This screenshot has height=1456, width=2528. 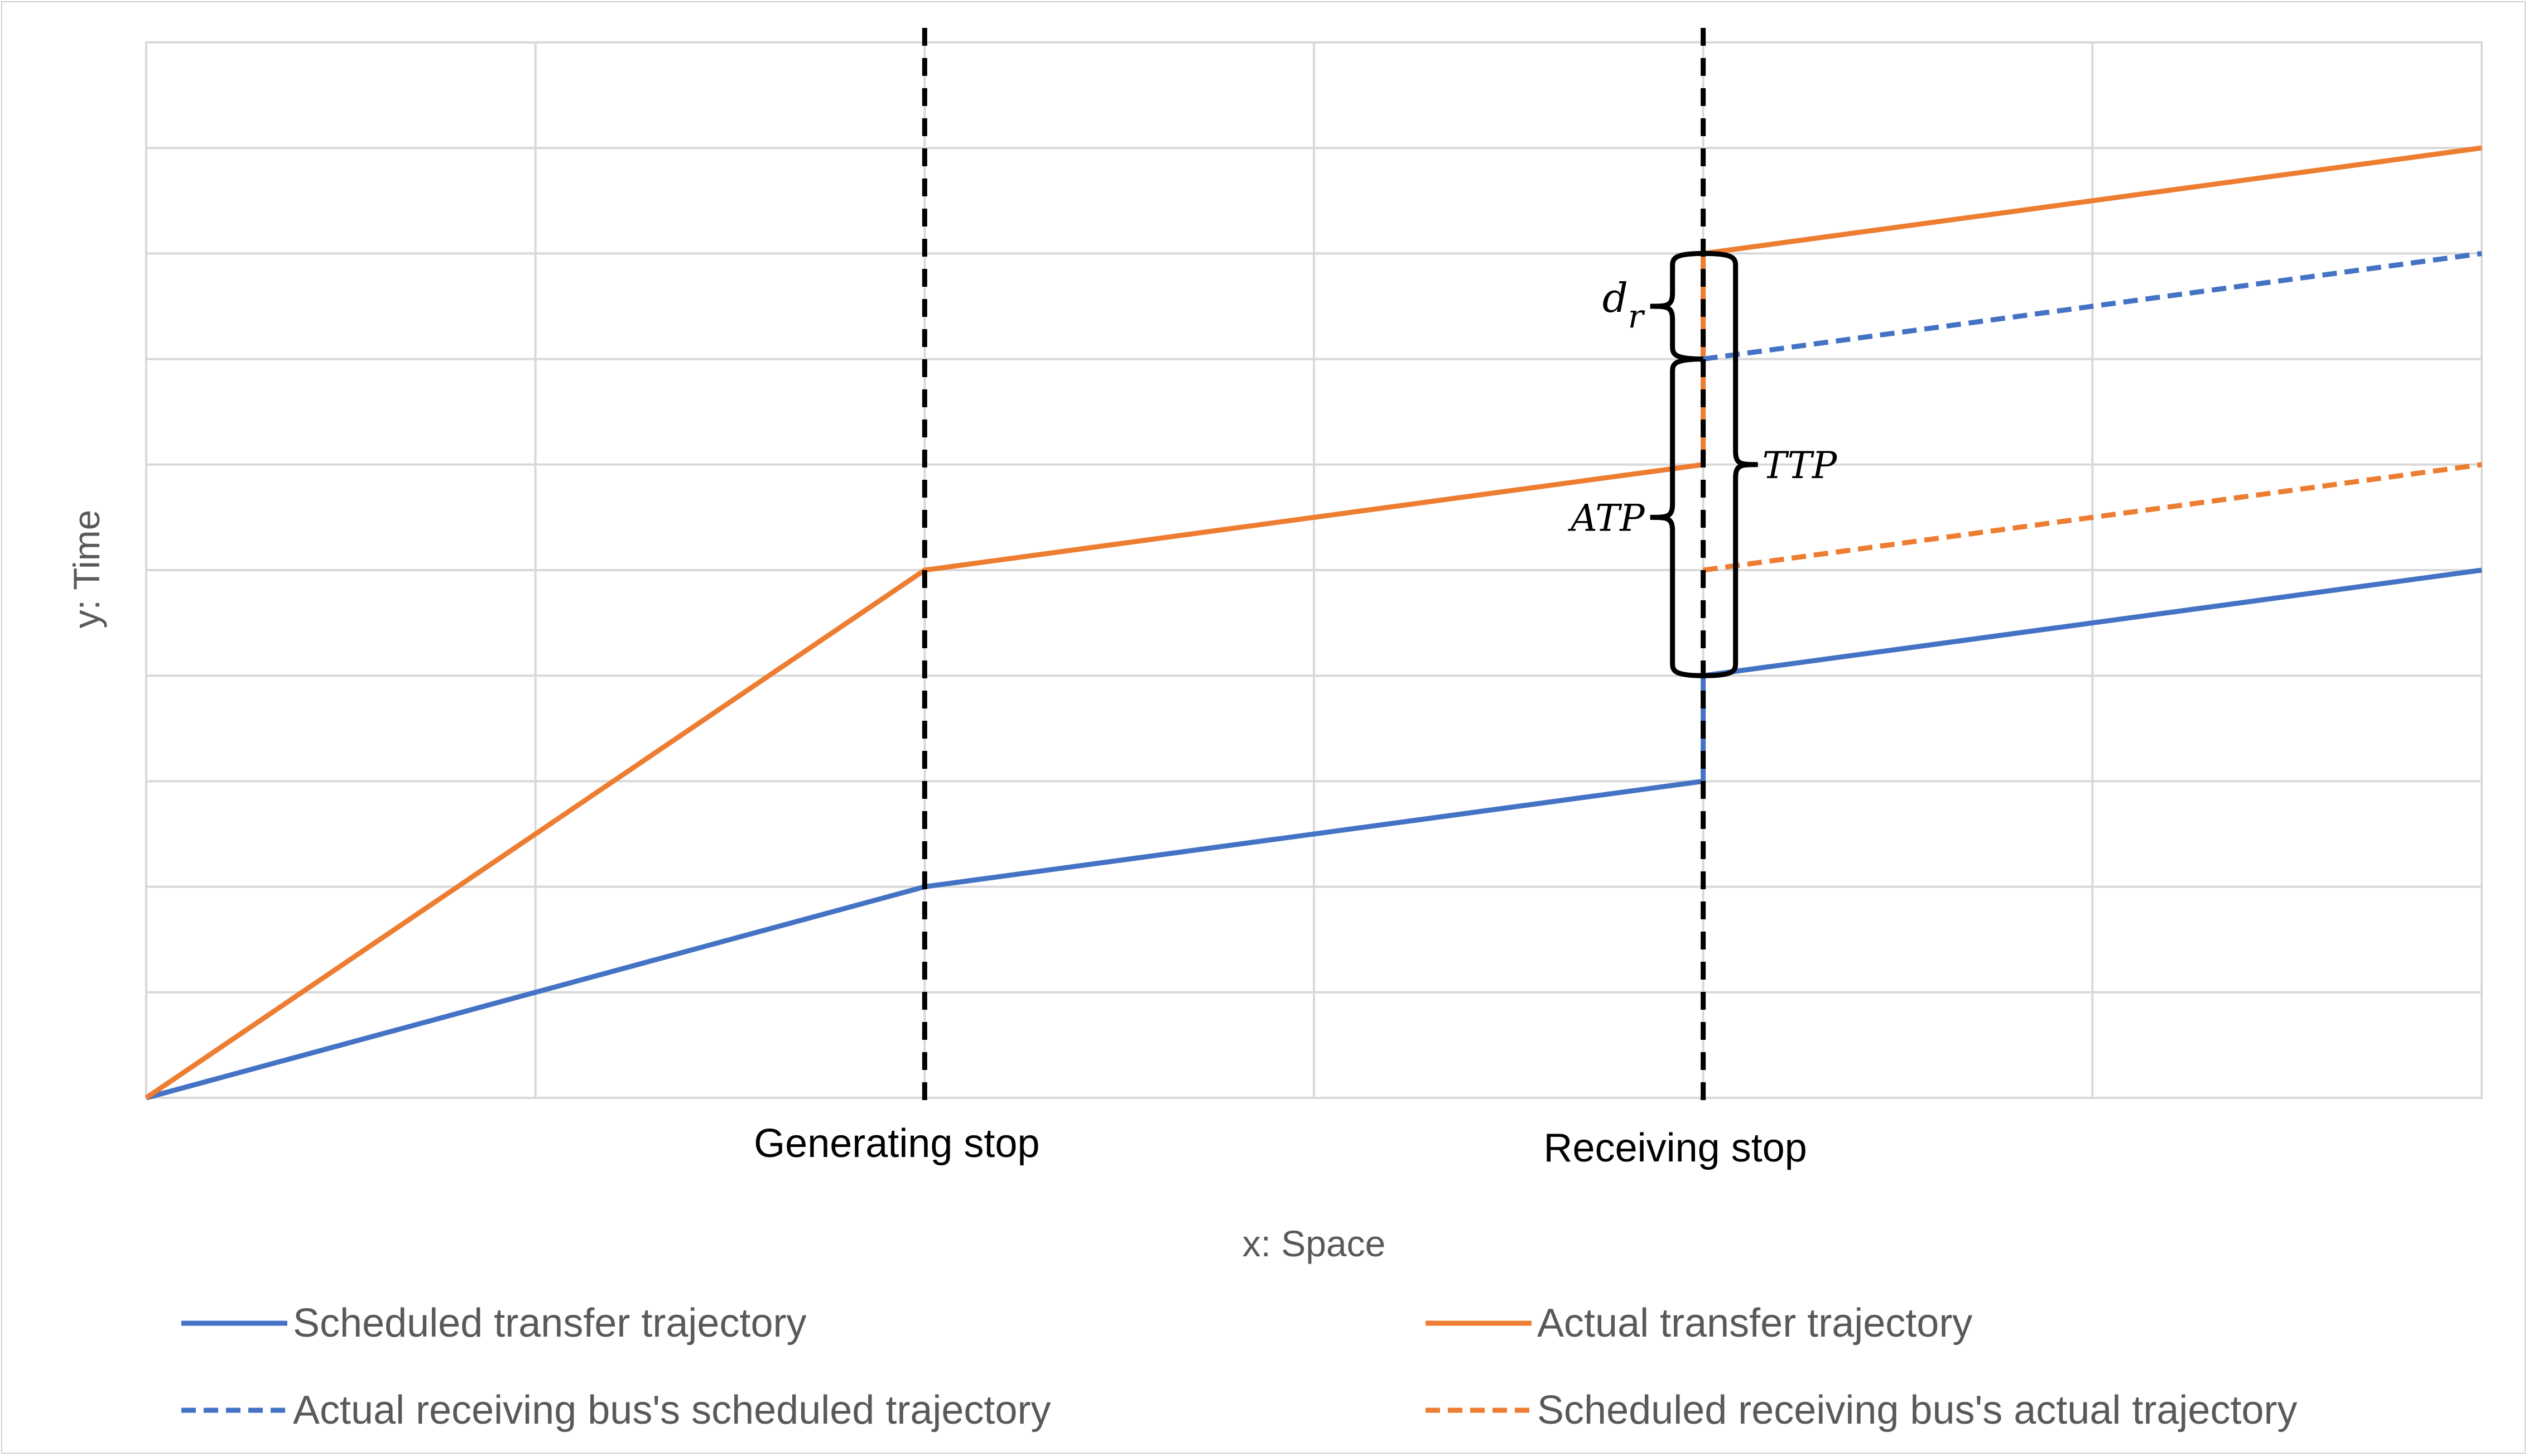 I want to click on y-axis-label: y: Time, so click(x=86, y=569).